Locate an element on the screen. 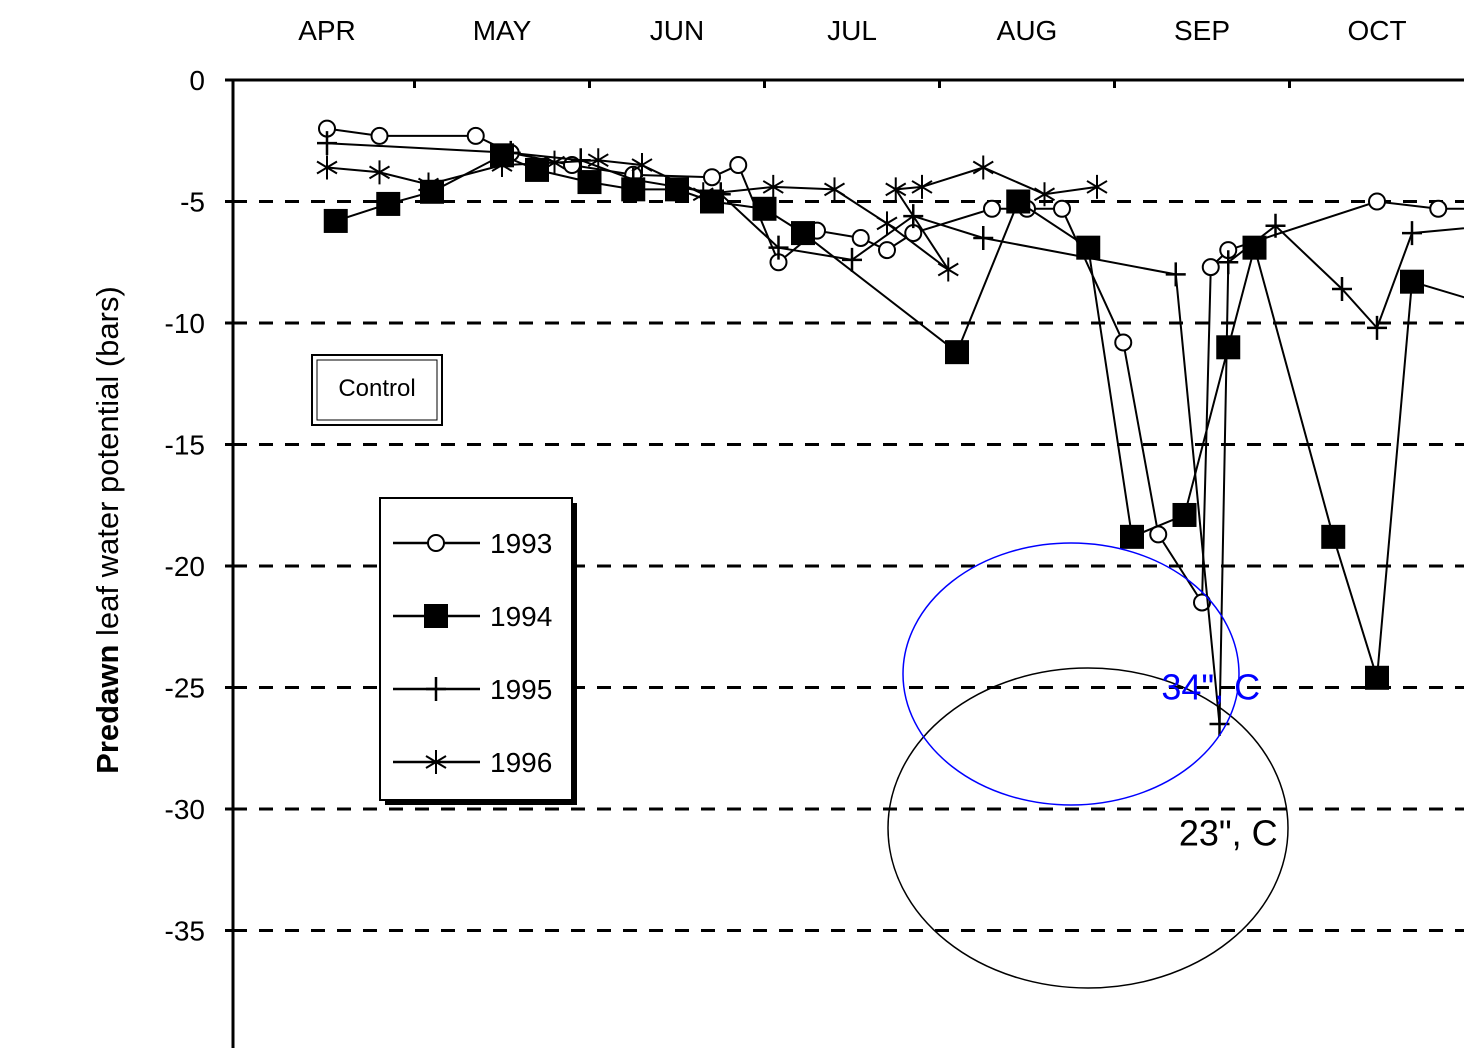 This screenshot has height=1048, width=1464. y-axis-title: Predawn leaf water potential (bars) is located at coordinates (107, 530).